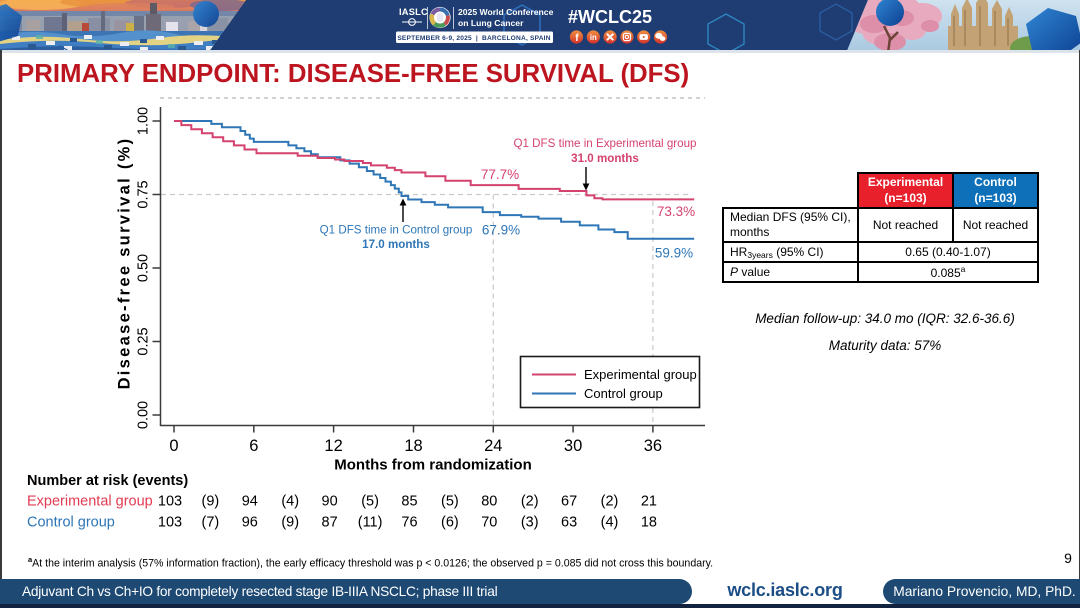 This screenshot has height=608, width=1080. What do you see at coordinates (605, 143) in the screenshot?
I see `svg-text:Q1 DFS time in Experimental g: Q1 DFS time in Experimental group` at bounding box center [605, 143].